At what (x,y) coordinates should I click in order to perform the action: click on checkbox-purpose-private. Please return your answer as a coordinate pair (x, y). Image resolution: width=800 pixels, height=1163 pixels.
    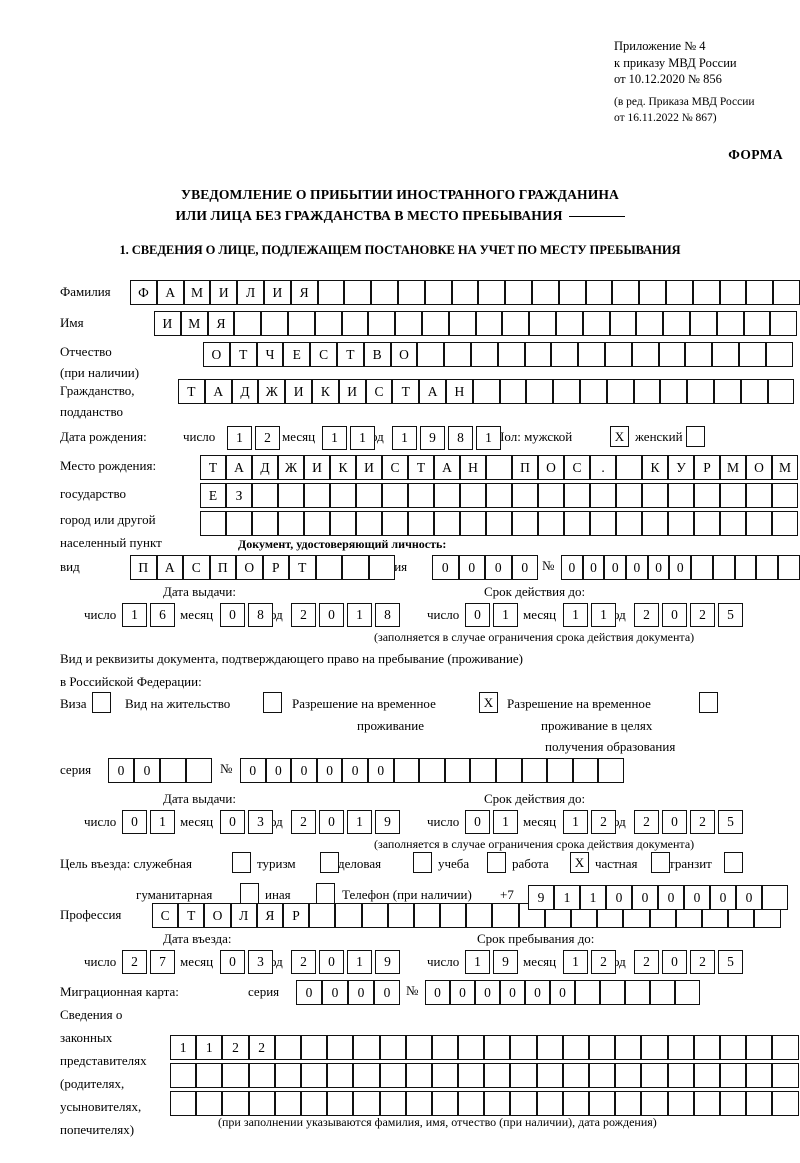
    Looking at the image, I should click on (660, 862).